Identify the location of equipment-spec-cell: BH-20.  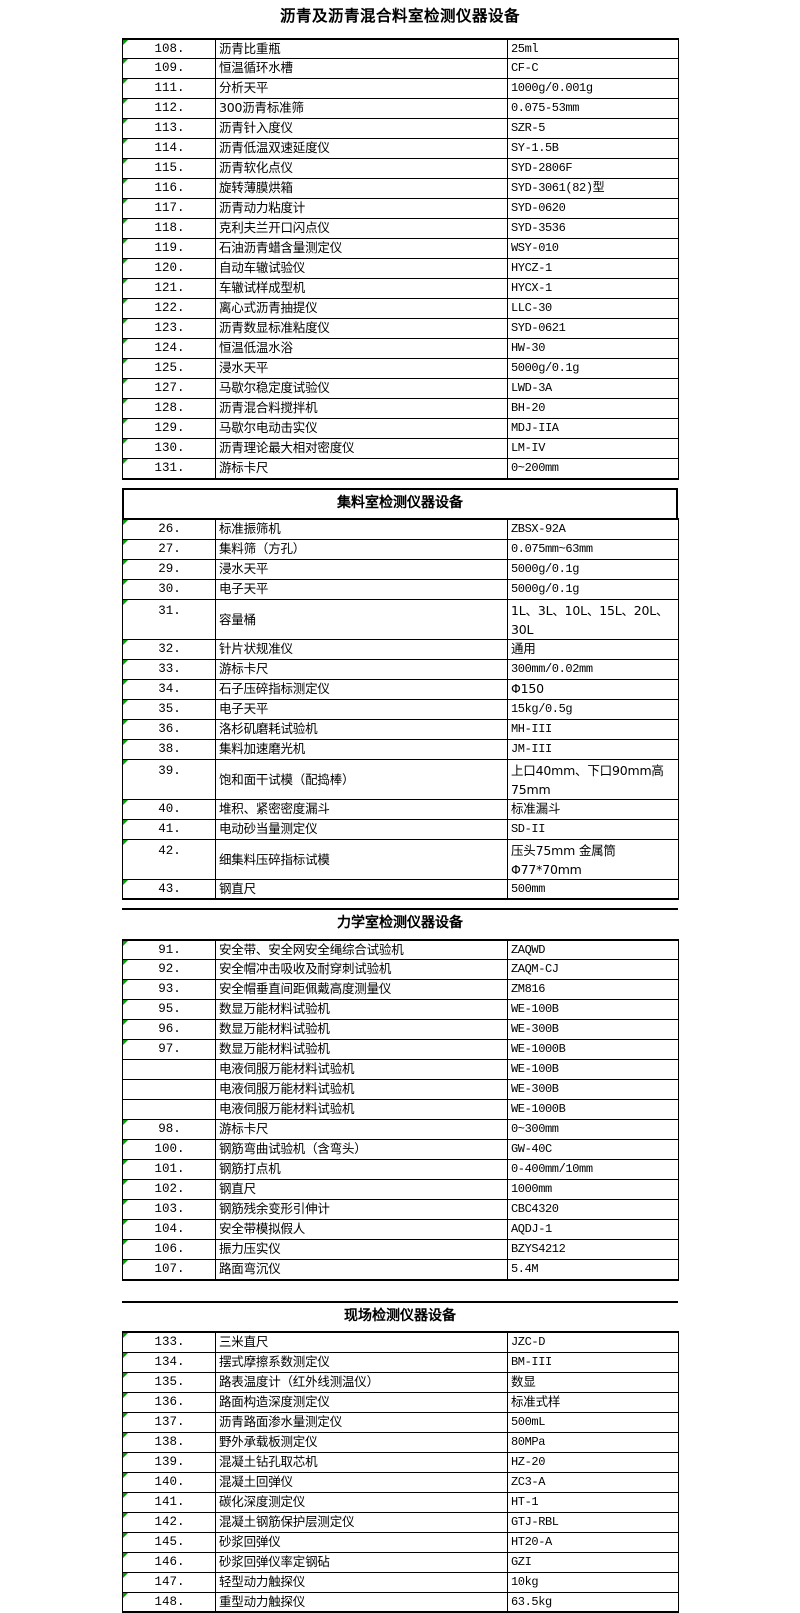
(593, 409).